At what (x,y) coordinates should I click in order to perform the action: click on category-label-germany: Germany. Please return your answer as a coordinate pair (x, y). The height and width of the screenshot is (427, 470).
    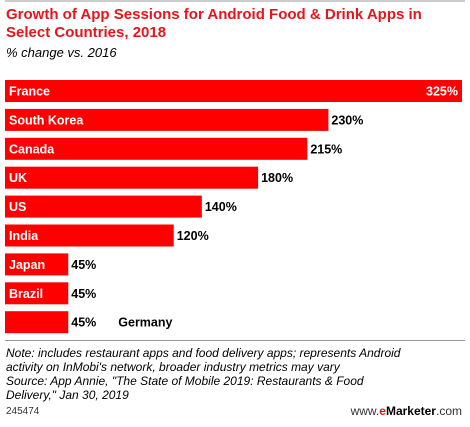
    Looking at the image, I should click on (145, 323).